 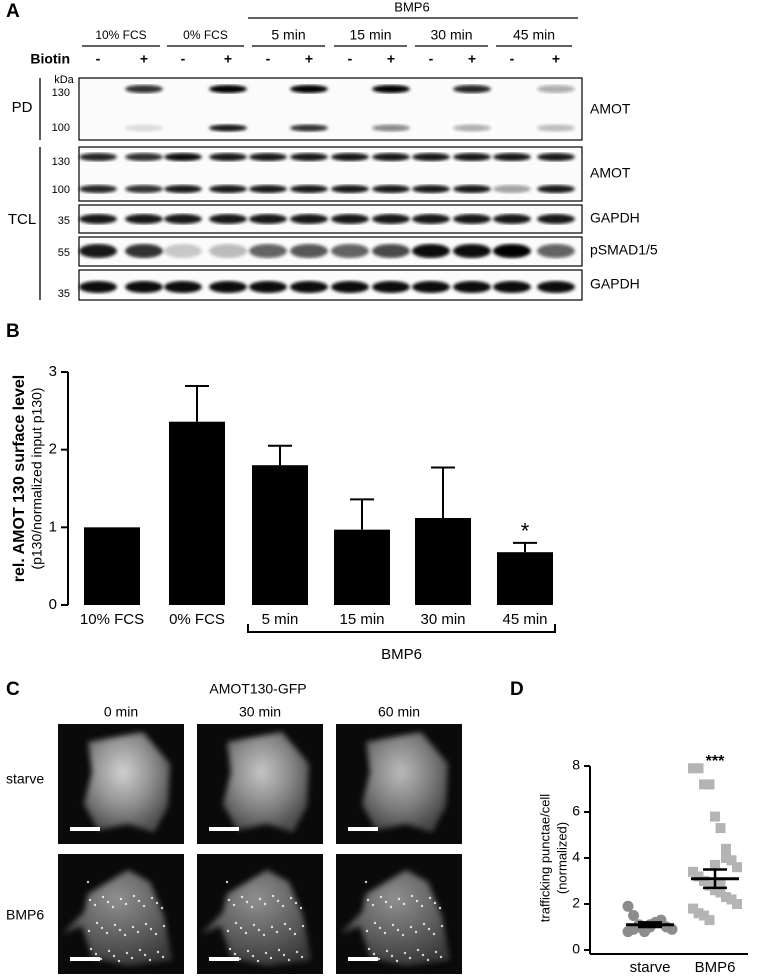 What do you see at coordinates (624, 250) in the screenshot?
I see `blot-label: pSMAD1/5` at bounding box center [624, 250].